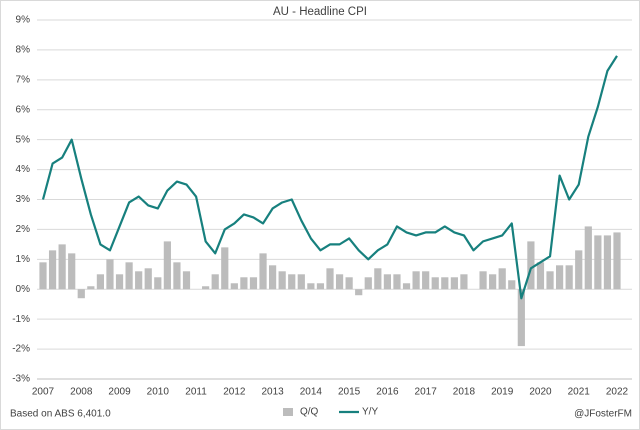 This screenshot has height=430, width=640. What do you see at coordinates (23, 109) in the screenshot?
I see `y-tick-label: 6%` at bounding box center [23, 109].